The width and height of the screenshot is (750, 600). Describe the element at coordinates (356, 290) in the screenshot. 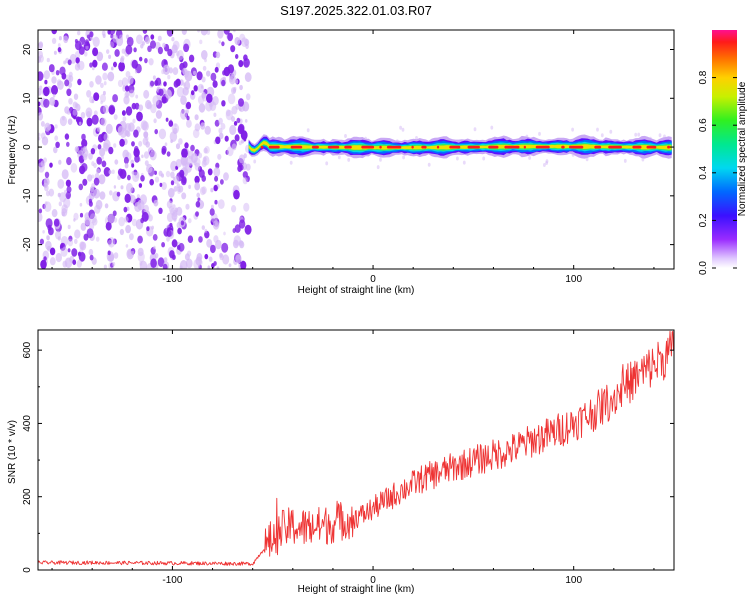

I see `spectrogram-xlabel: Height of straight line (km)` at that location.